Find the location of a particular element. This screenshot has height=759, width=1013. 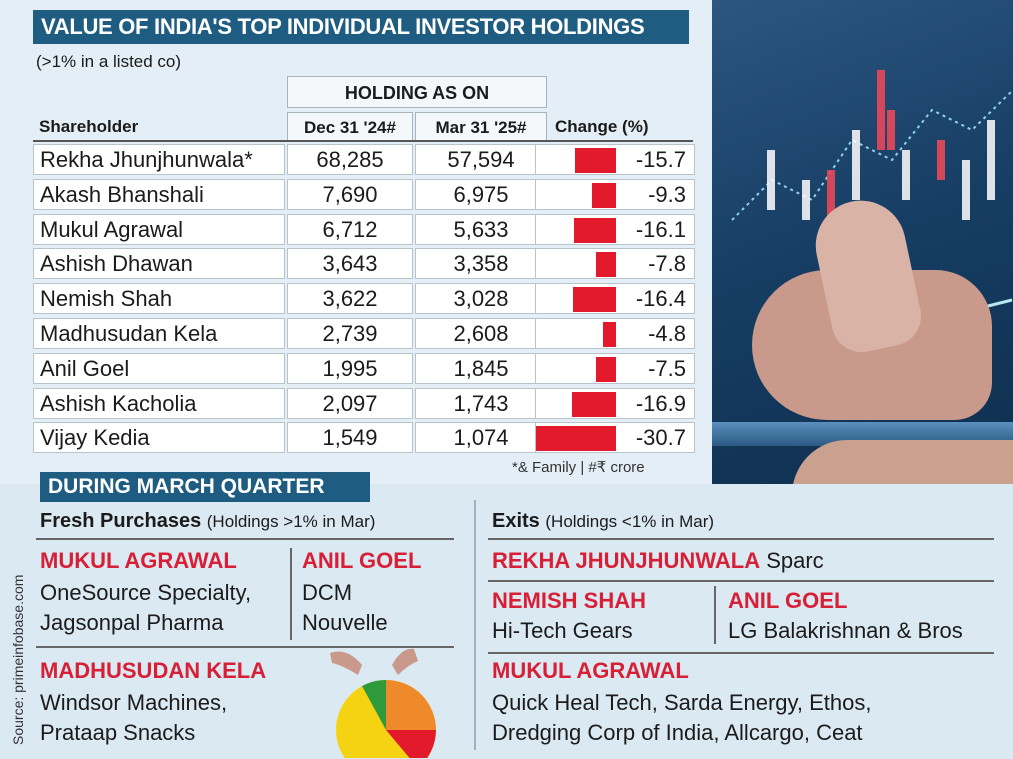

fresh-purchases-title: Fresh Purchases (Holdings >1% in Mar) is located at coordinates (207, 521).